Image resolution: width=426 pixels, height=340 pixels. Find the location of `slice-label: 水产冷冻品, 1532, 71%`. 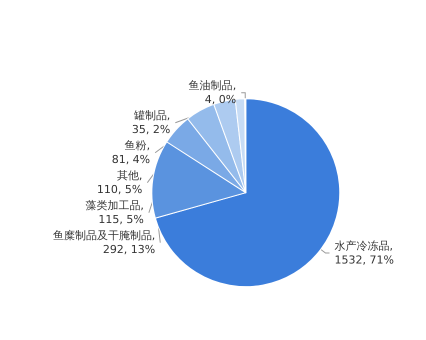

slice-label: 水产冷冻品, 1532, 71% is located at coordinates (364, 253).